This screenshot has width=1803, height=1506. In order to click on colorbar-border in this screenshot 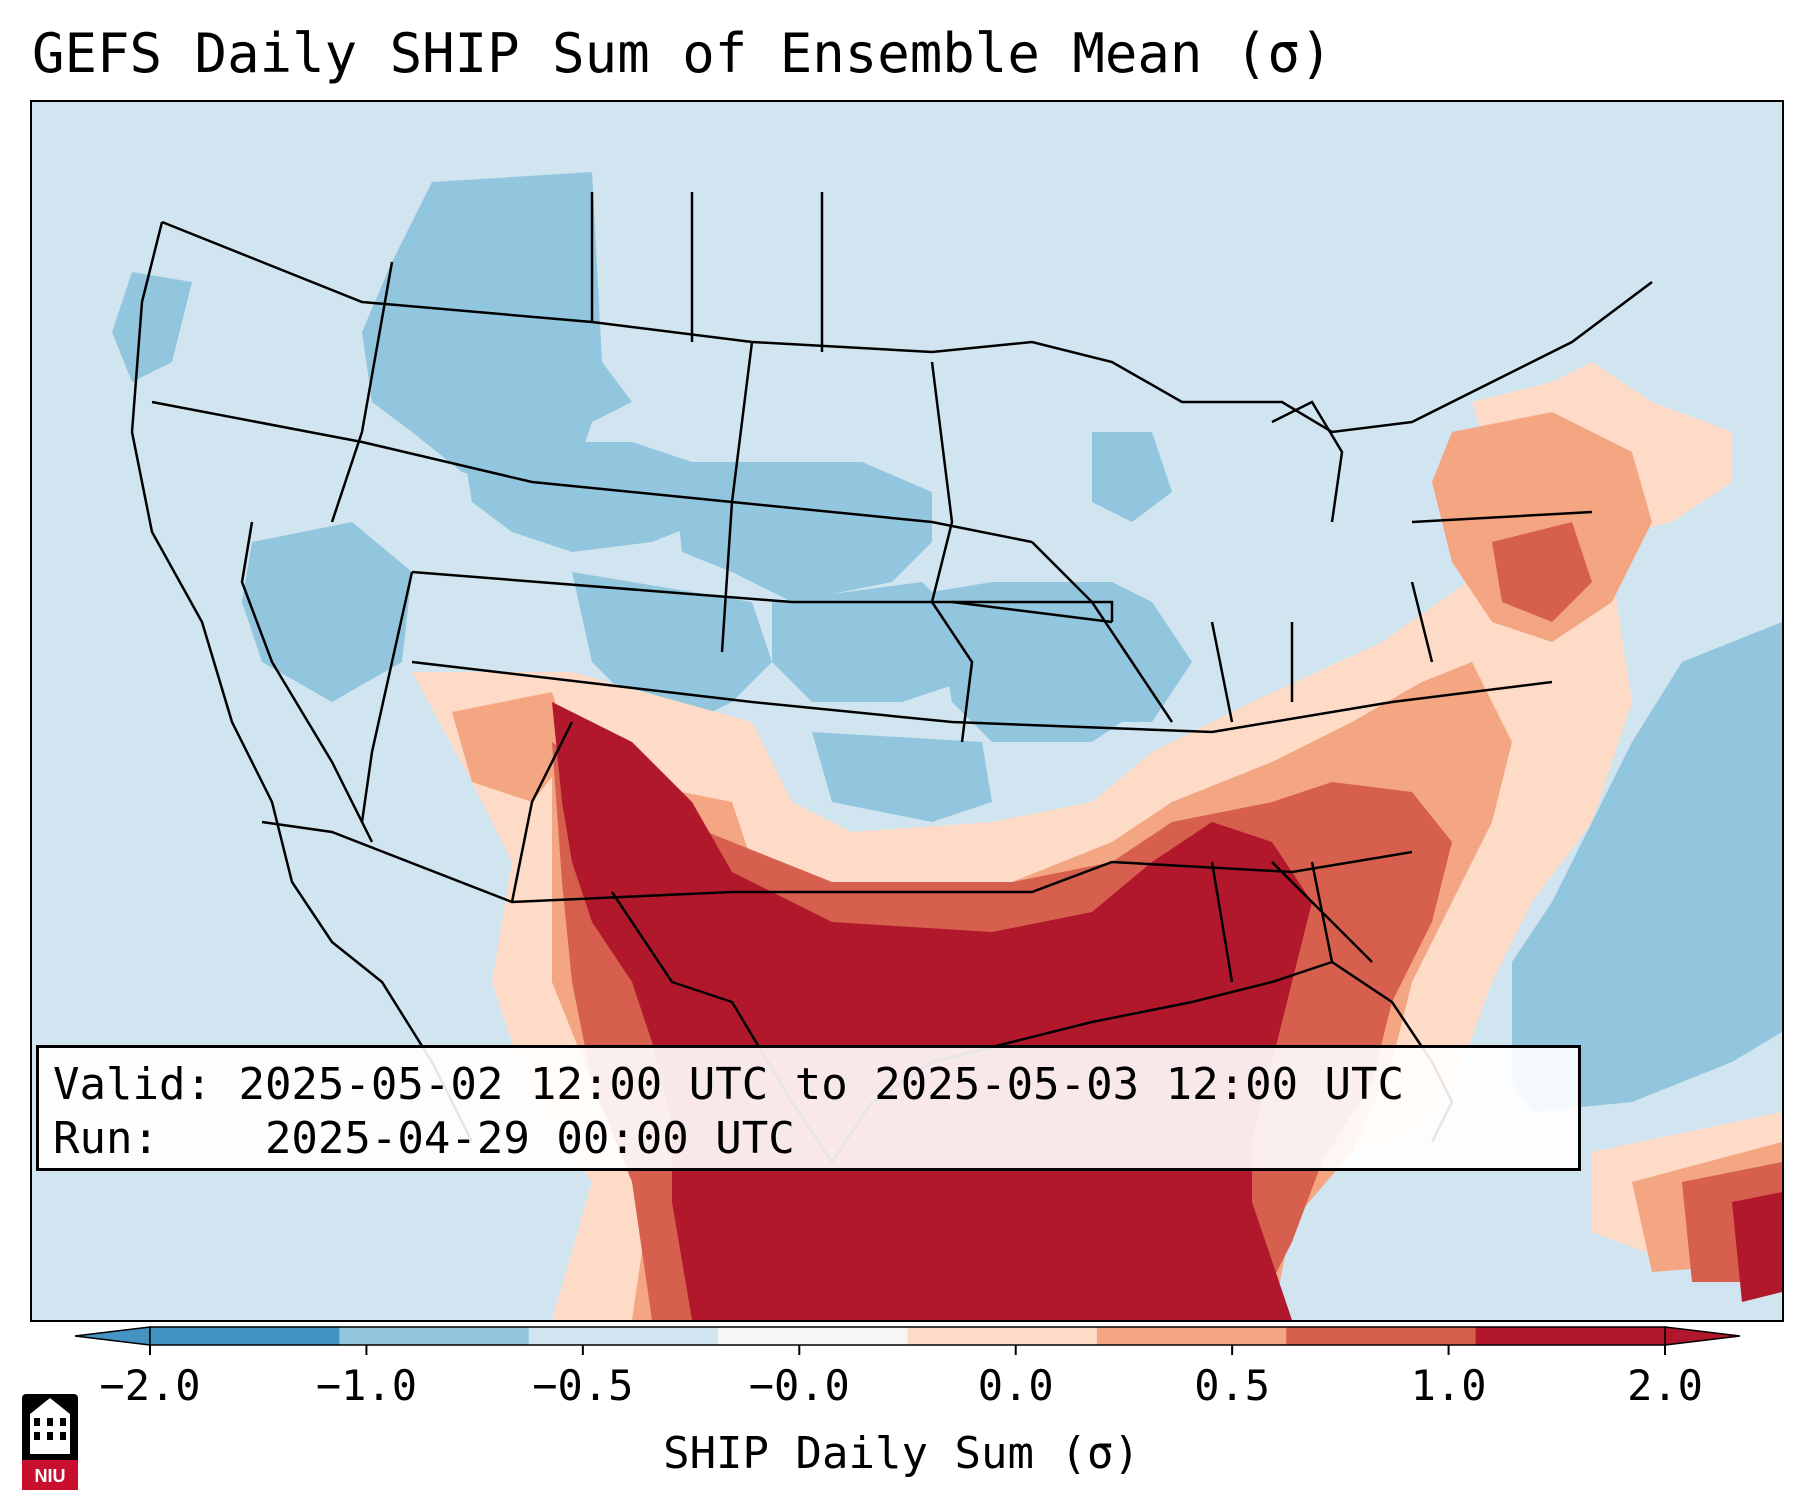, I will do `click(907, 1336)`.